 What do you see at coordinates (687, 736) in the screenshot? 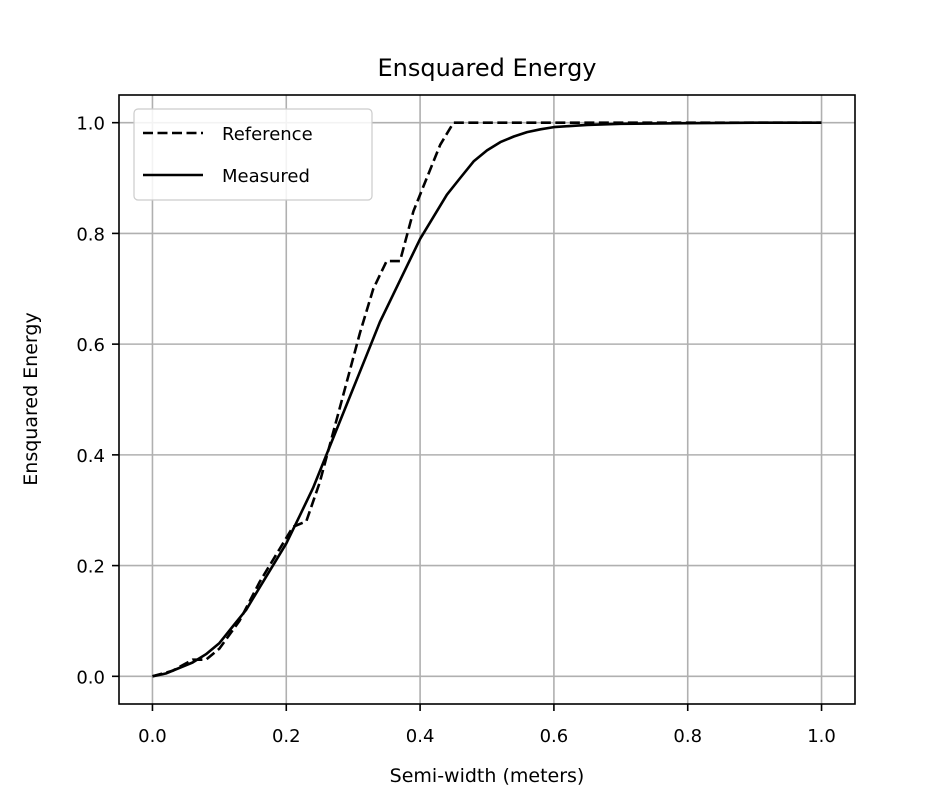
I see `x-tick-label: 0.8` at bounding box center [687, 736].